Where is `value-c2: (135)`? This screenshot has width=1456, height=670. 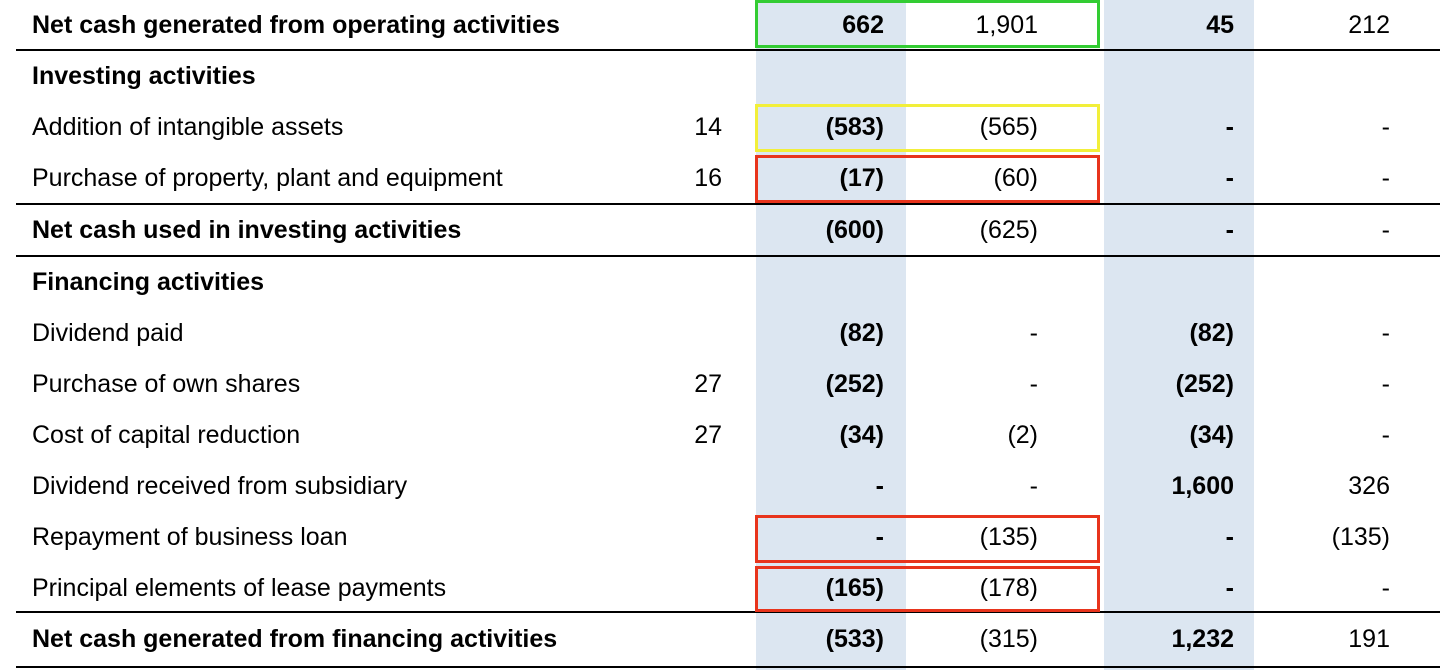
value-c2: (135) is located at coordinates (1008, 537).